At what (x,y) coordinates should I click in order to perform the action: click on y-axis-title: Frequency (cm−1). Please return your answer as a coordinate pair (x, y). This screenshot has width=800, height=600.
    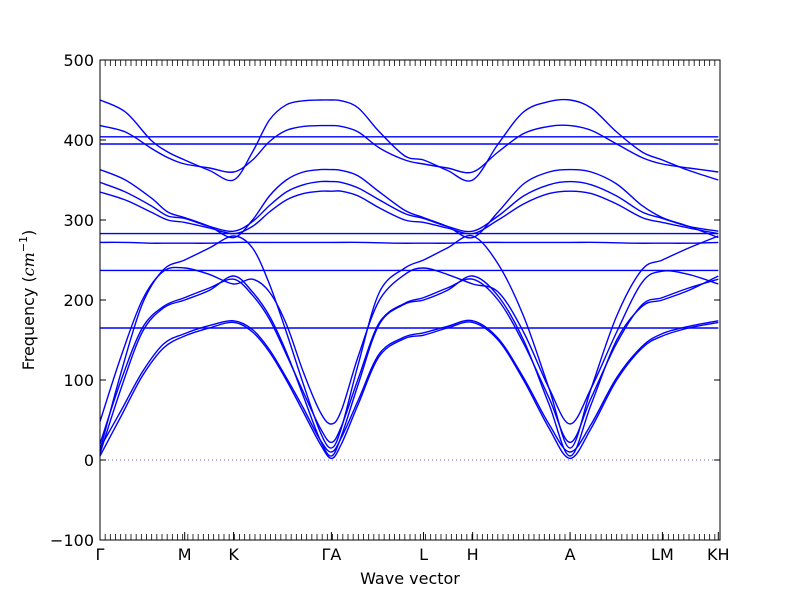
    Looking at the image, I should click on (27, 300).